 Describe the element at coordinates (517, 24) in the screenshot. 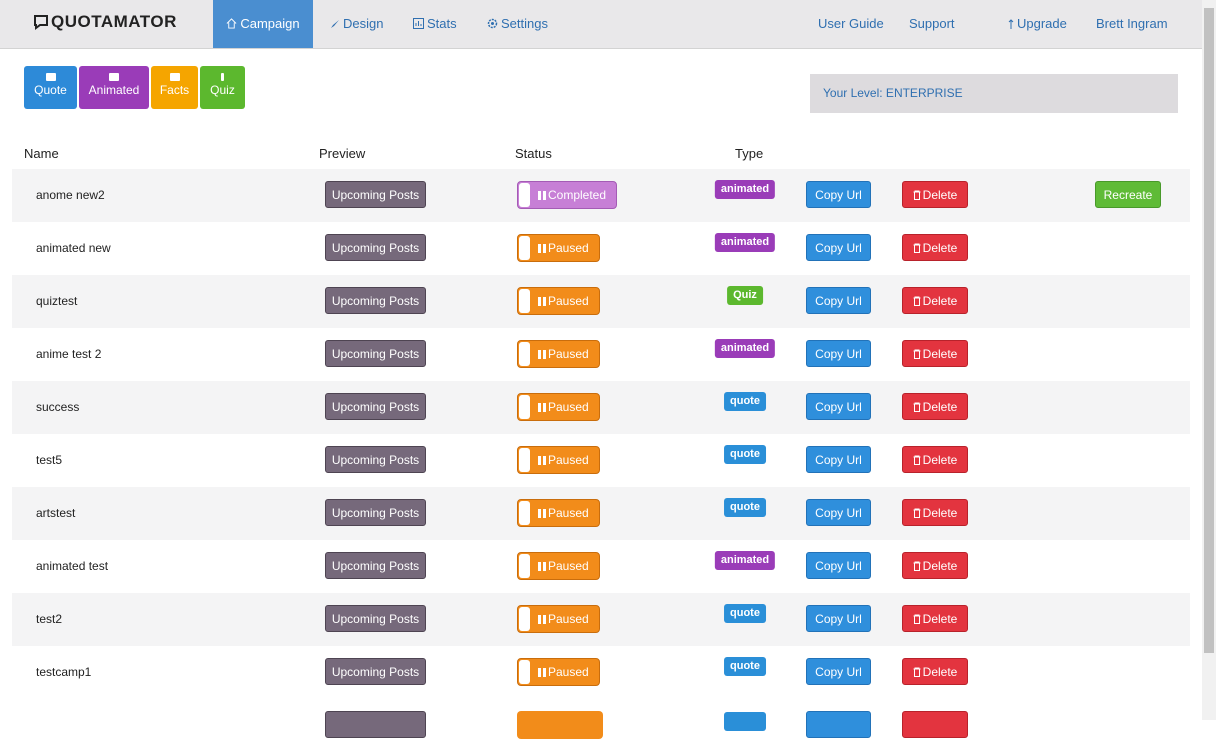

I see `nav-settings: Settings` at that location.